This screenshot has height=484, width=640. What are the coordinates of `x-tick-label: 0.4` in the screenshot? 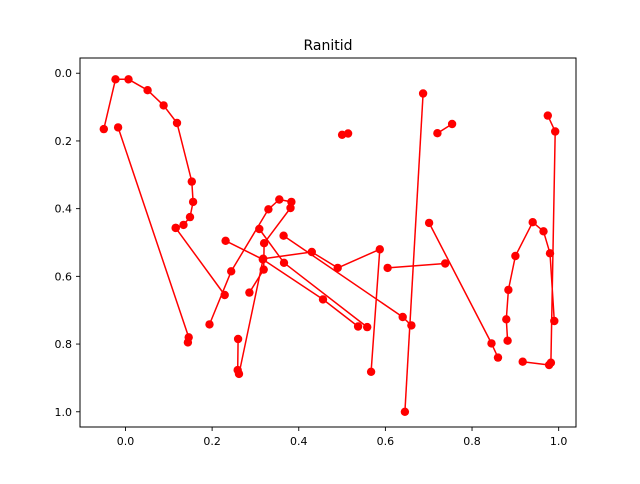 It's located at (299, 441).